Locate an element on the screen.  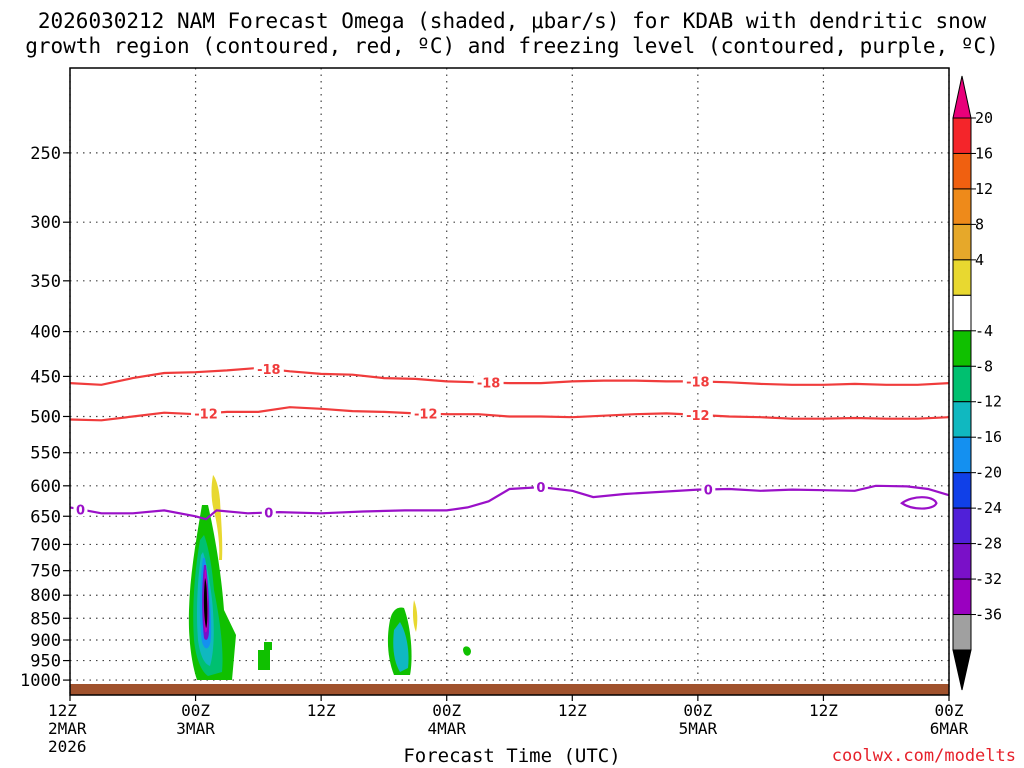
colorbar-label: 12 is located at coordinates (984, 189).